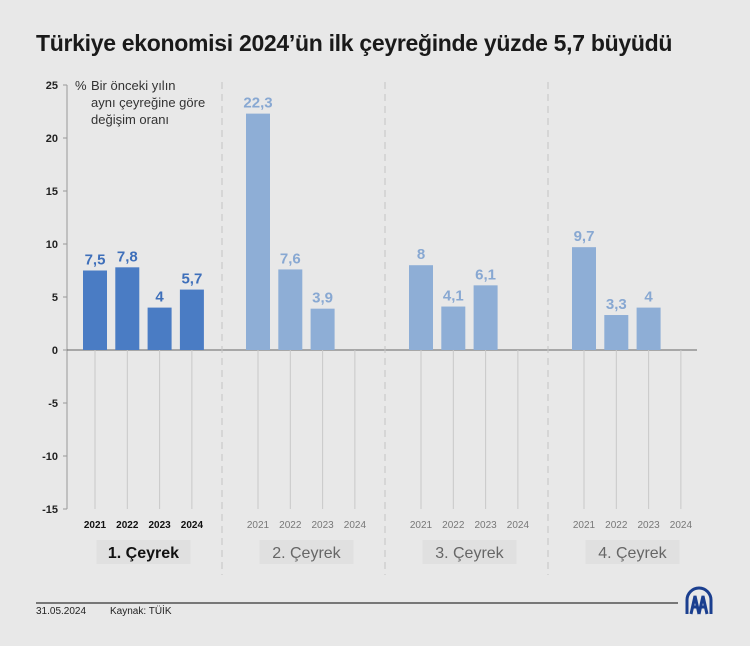 The image size is (750, 646). What do you see at coordinates (357, 603) in the screenshot?
I see `footer-divider` at bounding box center [357, 603].